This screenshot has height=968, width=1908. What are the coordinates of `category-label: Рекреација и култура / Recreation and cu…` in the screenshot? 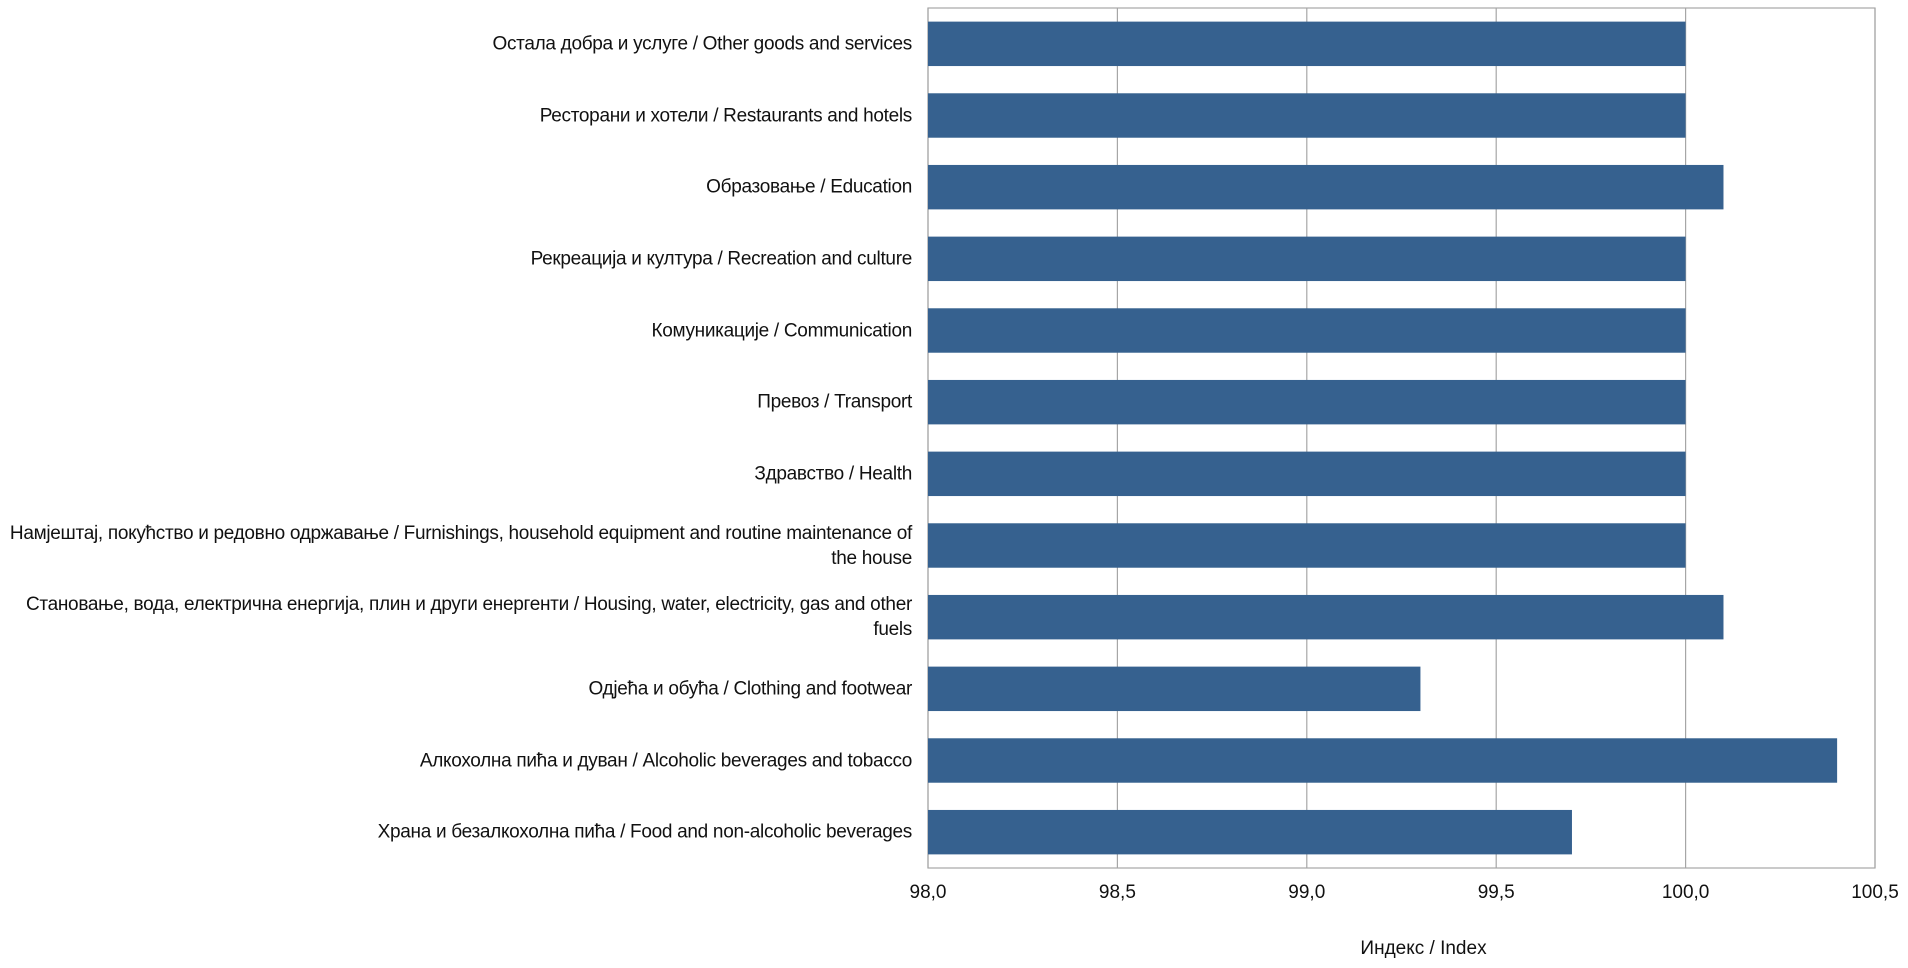 It's located at (721, 259).